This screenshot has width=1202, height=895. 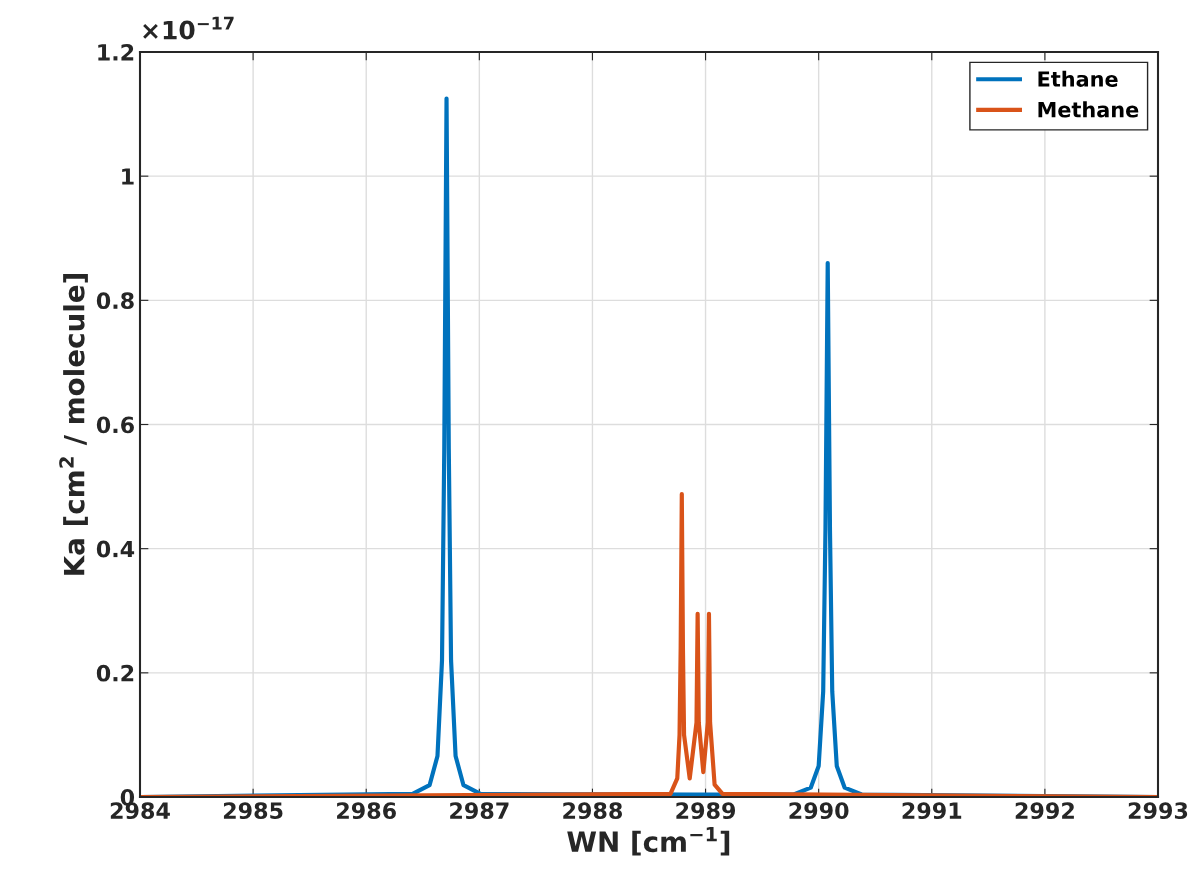 I want to click on y-tick-label: 0.4, so click(x=115, y=549).